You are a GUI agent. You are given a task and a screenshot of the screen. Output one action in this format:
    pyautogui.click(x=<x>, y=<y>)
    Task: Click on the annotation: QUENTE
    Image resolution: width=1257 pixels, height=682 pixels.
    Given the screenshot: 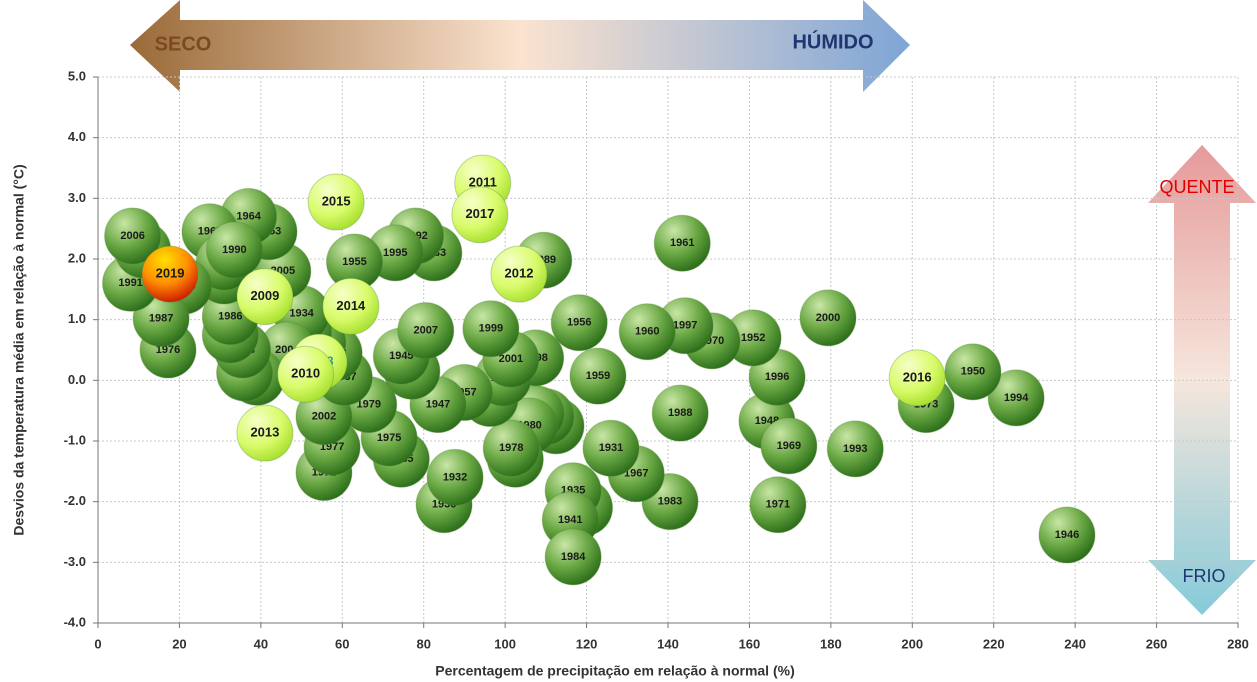 What is the action you would take?
    pyautogui.click(x=1196, y=187)
    